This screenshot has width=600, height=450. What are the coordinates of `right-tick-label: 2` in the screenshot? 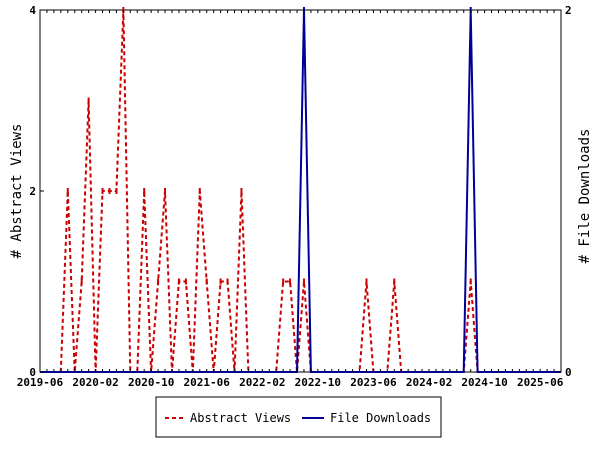 It's located at (568, 10).